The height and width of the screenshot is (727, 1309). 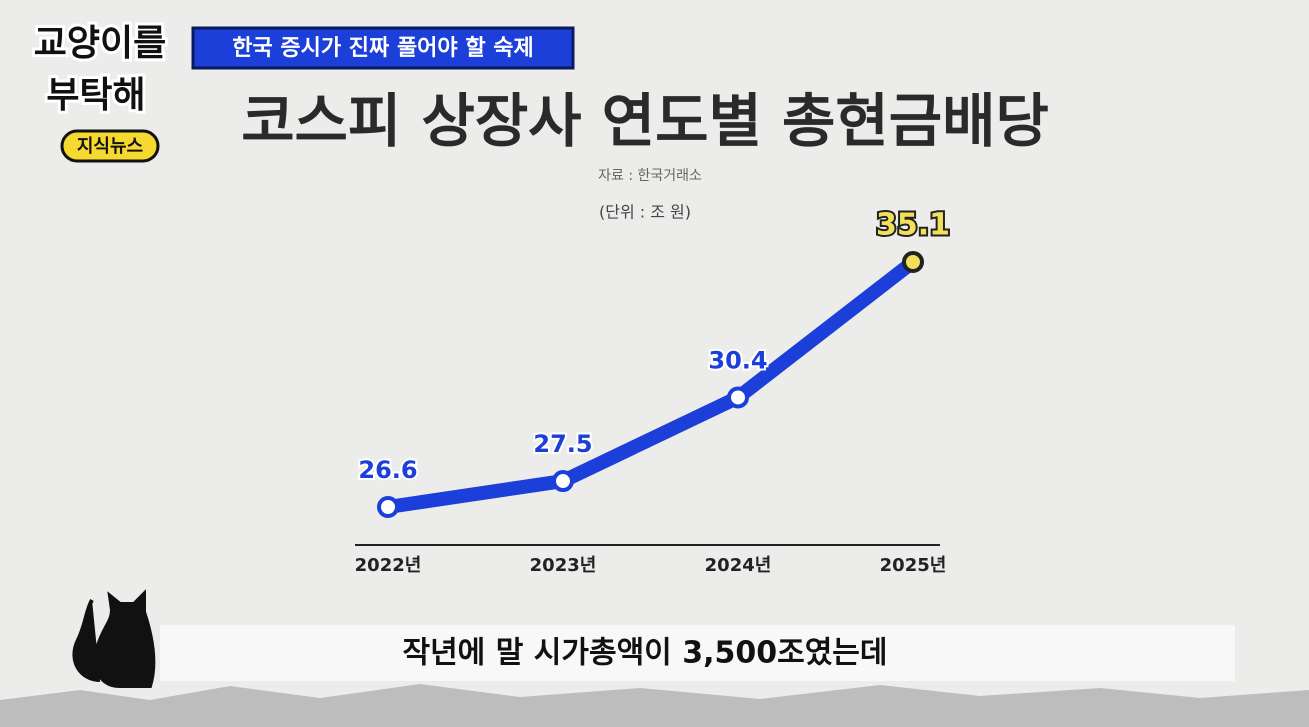 I want to click on logo-text: 부탁해, so click(x=95, y=95).